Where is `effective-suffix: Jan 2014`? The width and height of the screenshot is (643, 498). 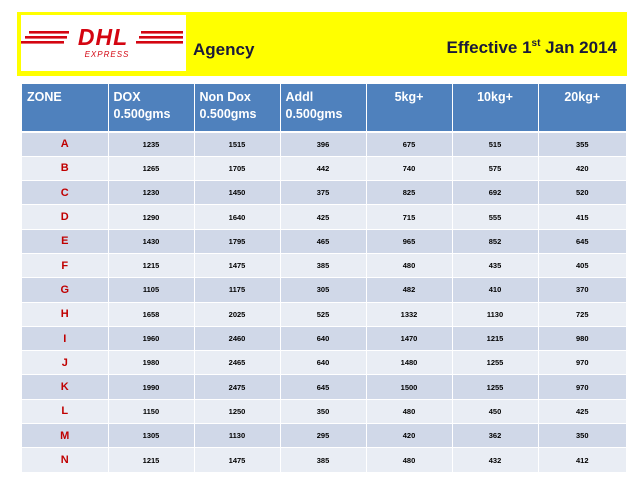 effective-suffix: Jan 2014 is located at coordinates (578, 47).